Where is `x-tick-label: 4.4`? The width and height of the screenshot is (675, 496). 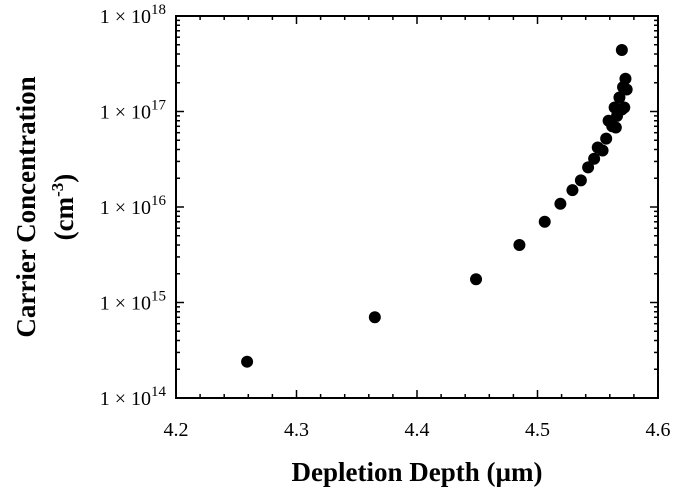 x-tick-label: 4.4 is located at coordinates (417, 430).